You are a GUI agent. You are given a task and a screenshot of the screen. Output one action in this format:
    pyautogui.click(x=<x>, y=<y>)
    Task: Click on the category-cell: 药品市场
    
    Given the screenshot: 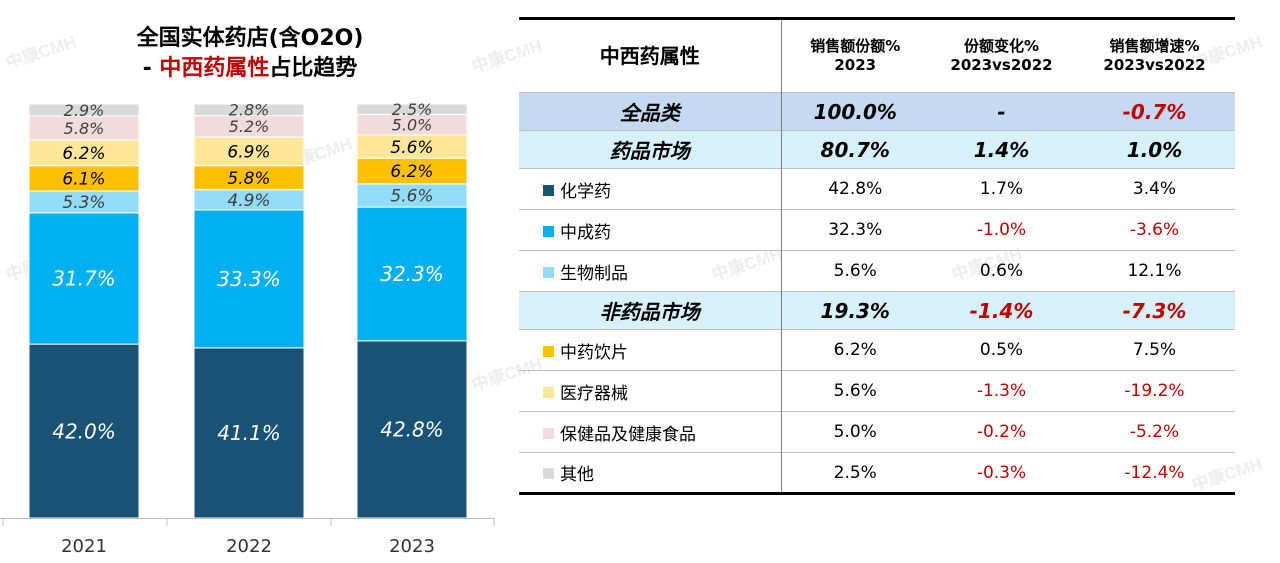 What is the action you would take?
    pyautogui.click(x=650, y=149)
    